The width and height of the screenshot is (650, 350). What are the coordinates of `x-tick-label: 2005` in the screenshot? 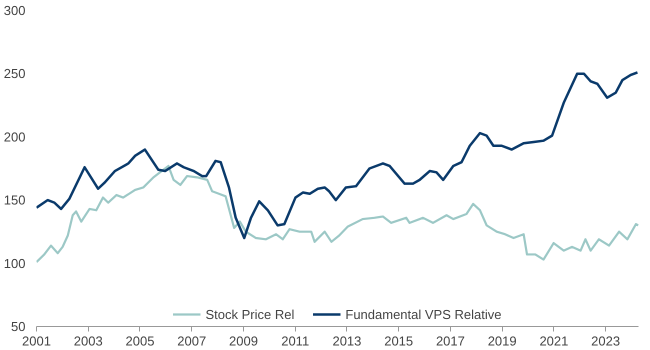 It's located at (140, 341).